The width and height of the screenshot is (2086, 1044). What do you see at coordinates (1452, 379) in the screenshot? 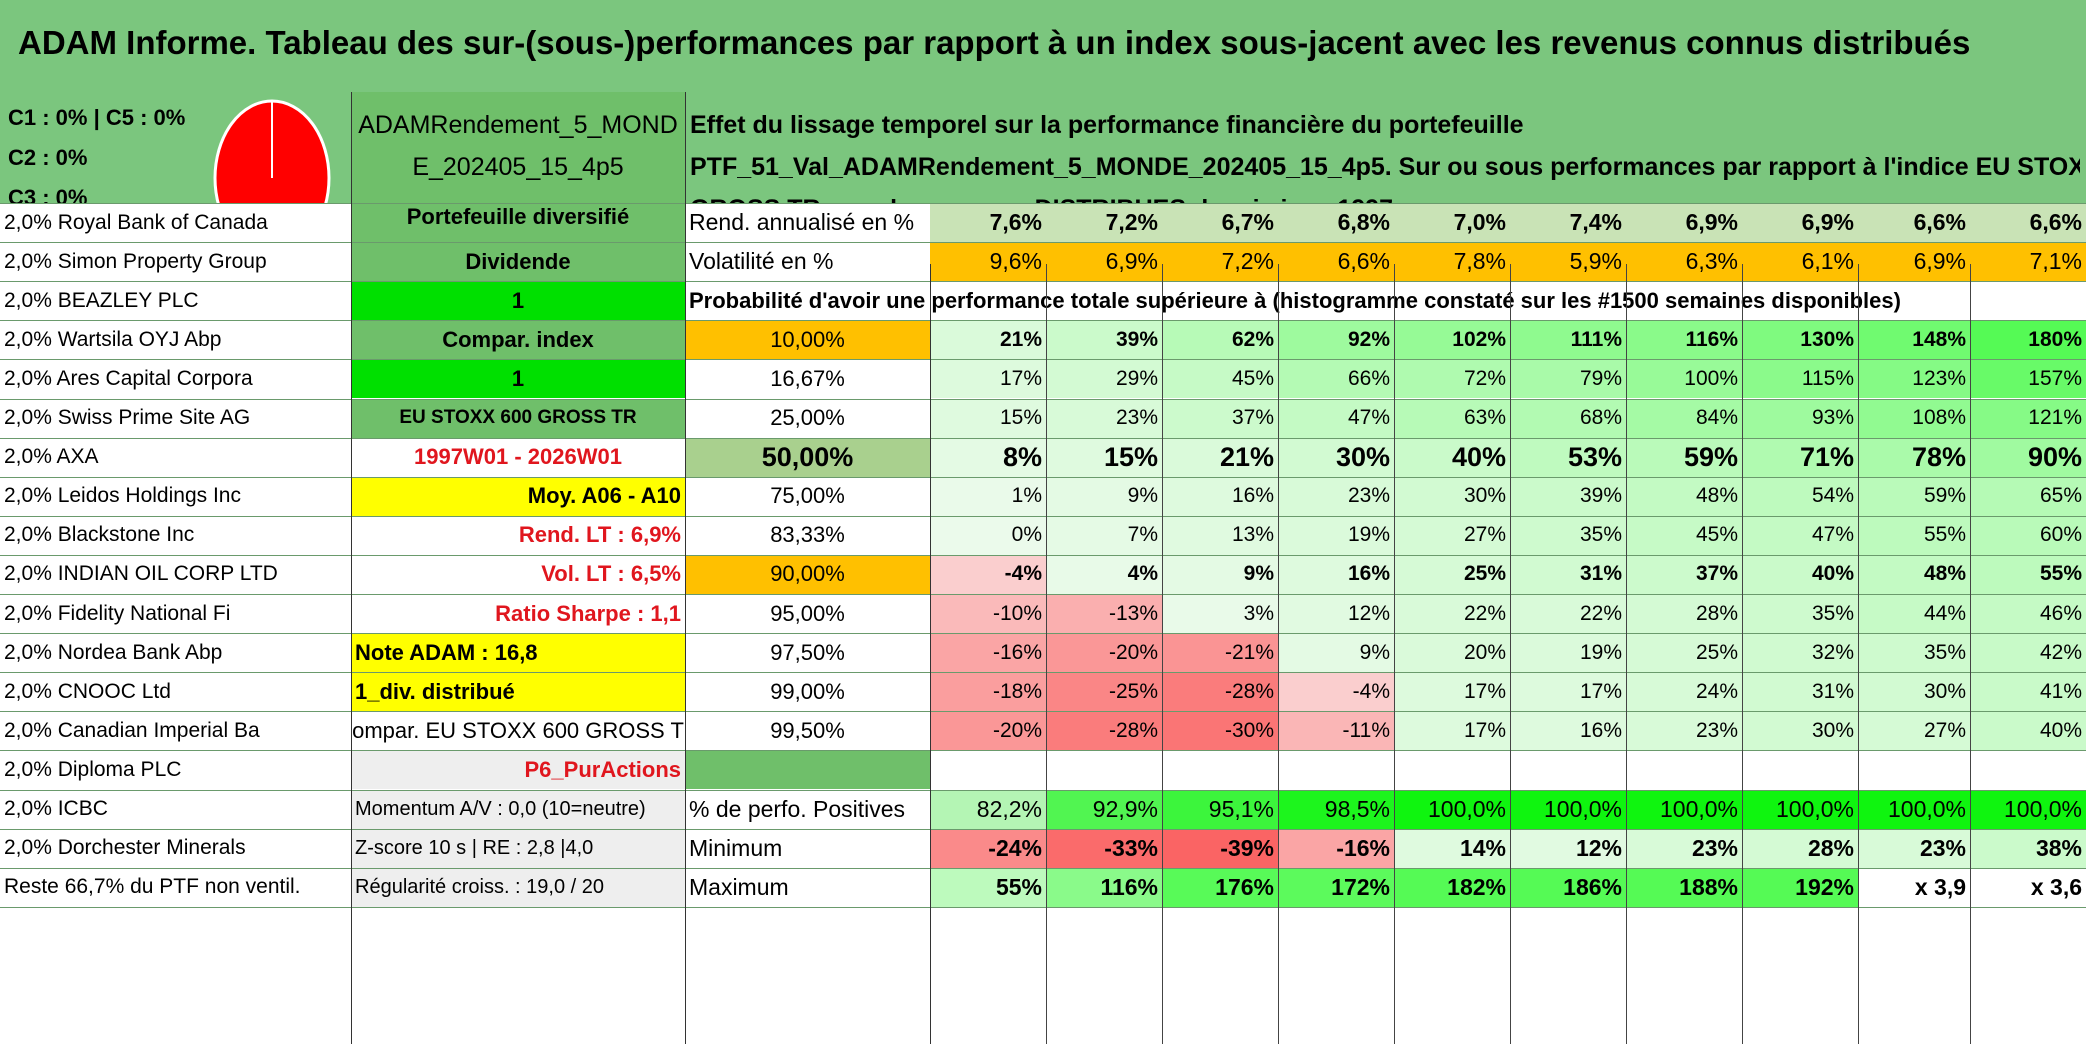
I see `probability-value: 72%` at bounding box center [1452, 379].